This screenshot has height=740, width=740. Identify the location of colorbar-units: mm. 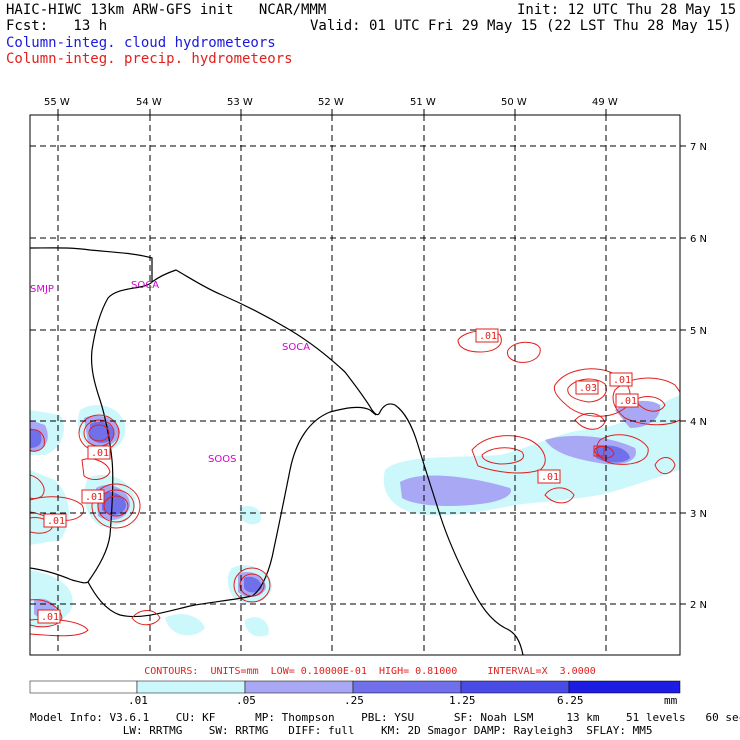
(671, 700).